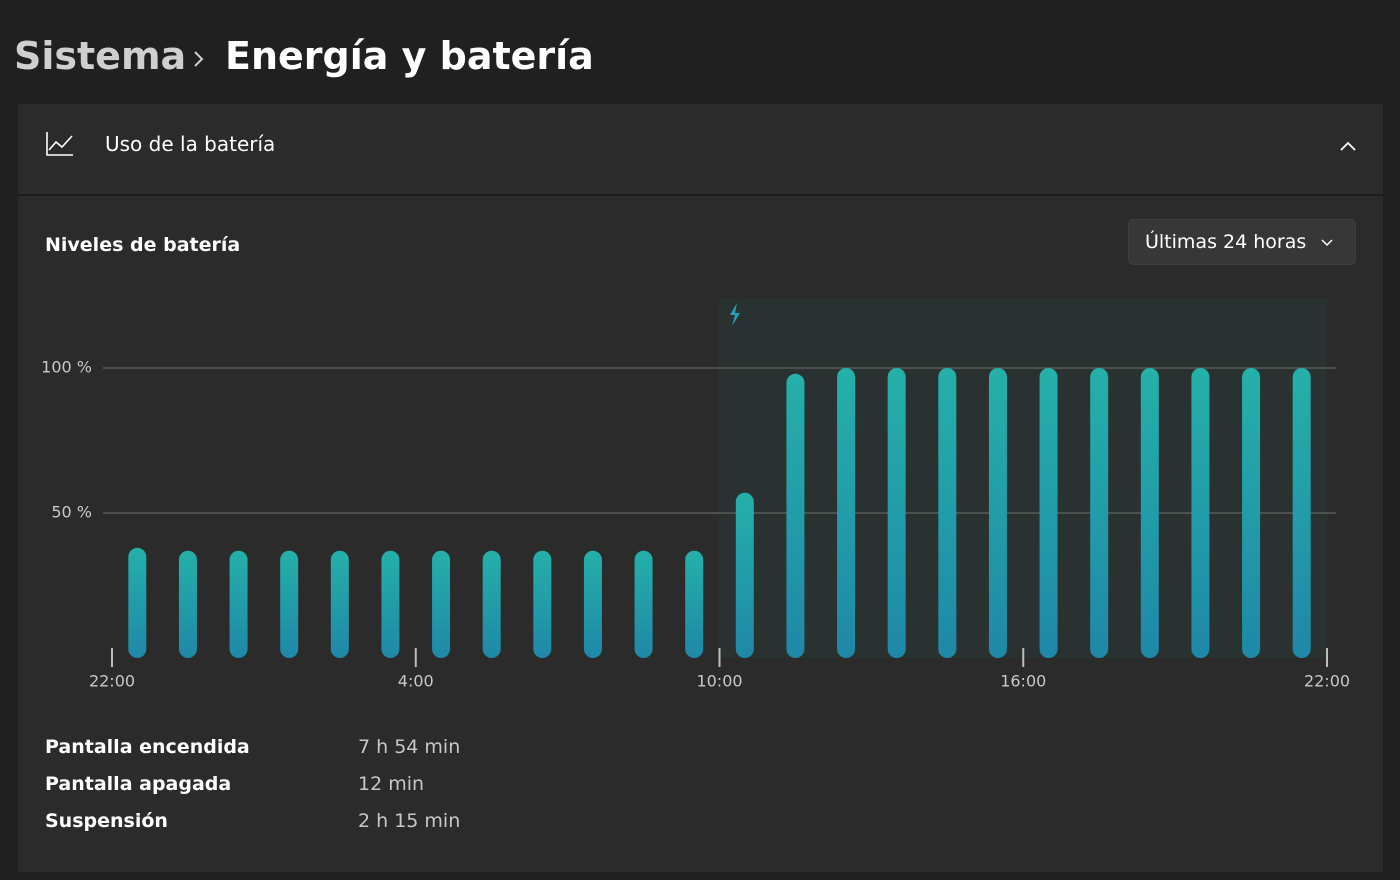 This screenshot has height=880, width=1400. What do you see at coordinates (409, 821) in the screenshot?
I see `stat-value: 2 h 15 min` at bounding box center [409, 821].